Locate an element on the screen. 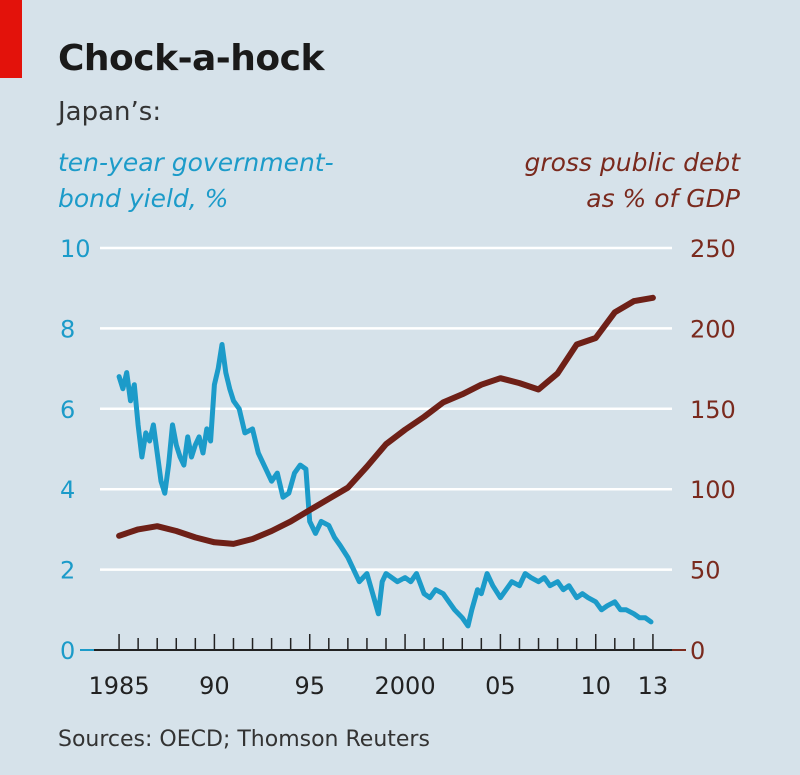 The image size is (800, 775). chart-source: Sources: OECD; Thomson Reuters is located at coordinates (244, 739).